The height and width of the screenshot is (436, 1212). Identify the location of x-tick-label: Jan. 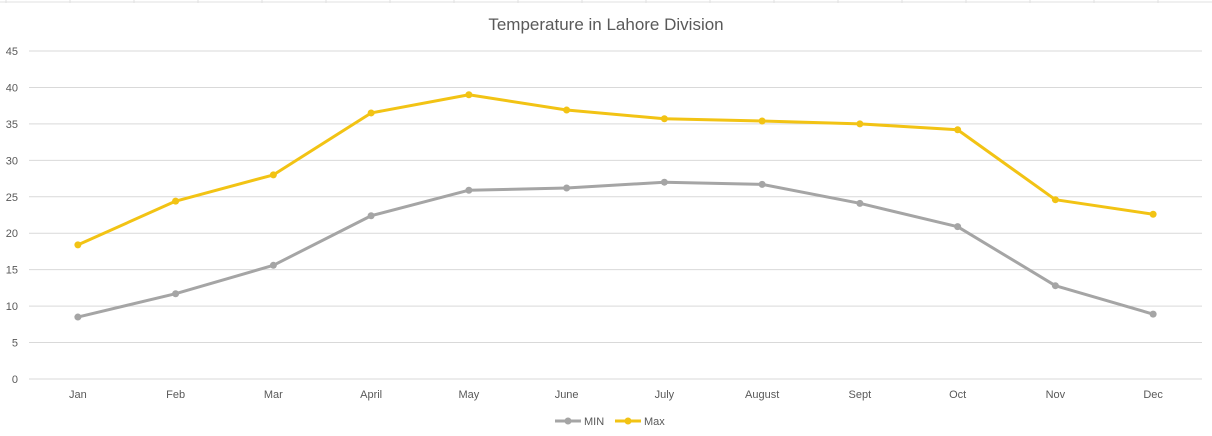
(78, 395).